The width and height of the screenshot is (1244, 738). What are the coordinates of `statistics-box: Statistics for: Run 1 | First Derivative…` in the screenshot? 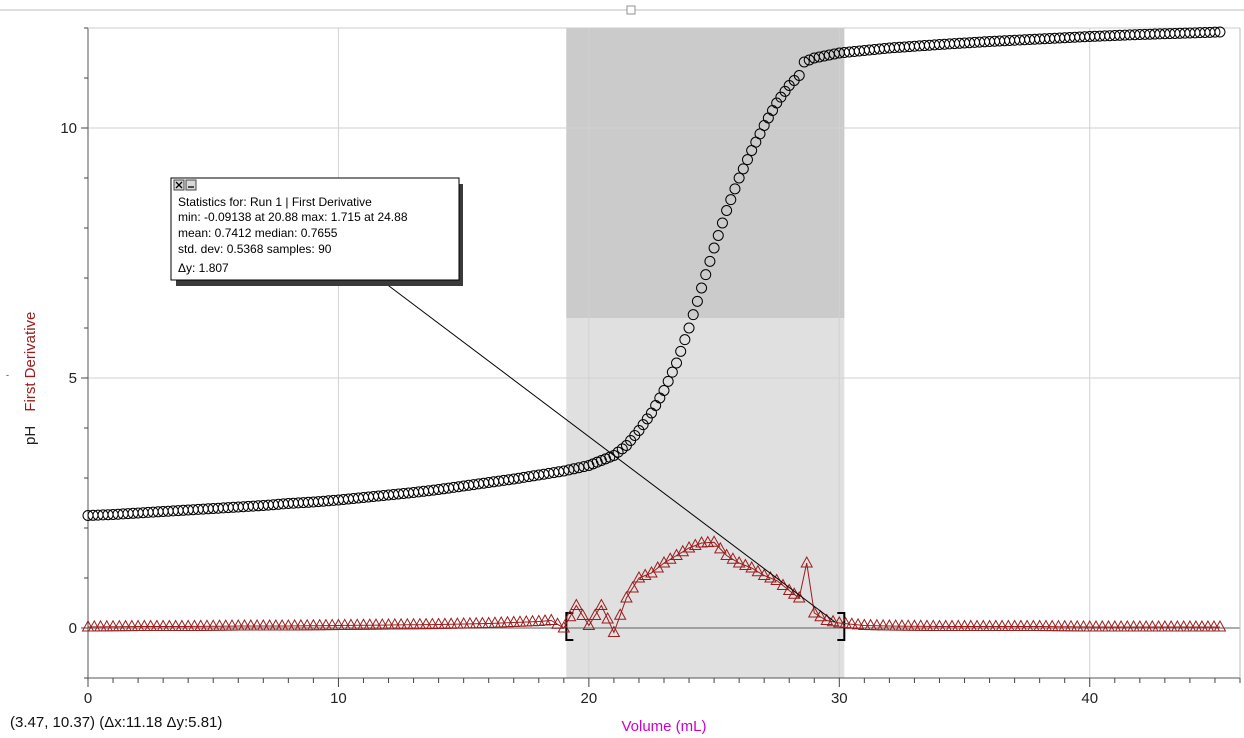 It's located at (316, 231).